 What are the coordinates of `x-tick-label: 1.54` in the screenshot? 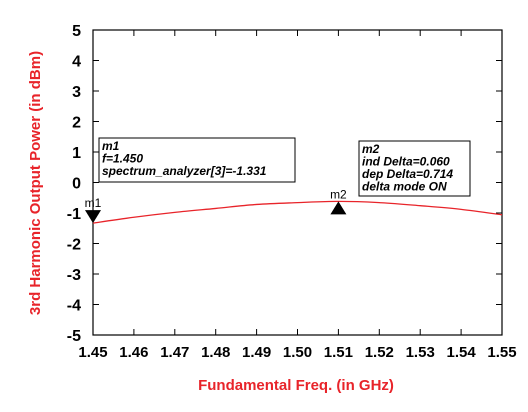 It's located at (461, 352).